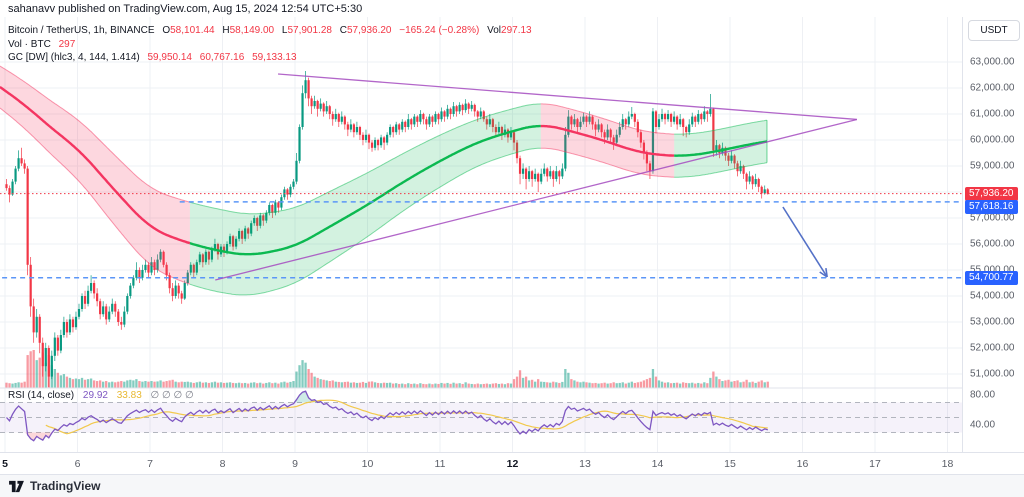 This screenshot has height=497, width=1024. I want to click on ohlc-l-label: L, so click(284, 30).